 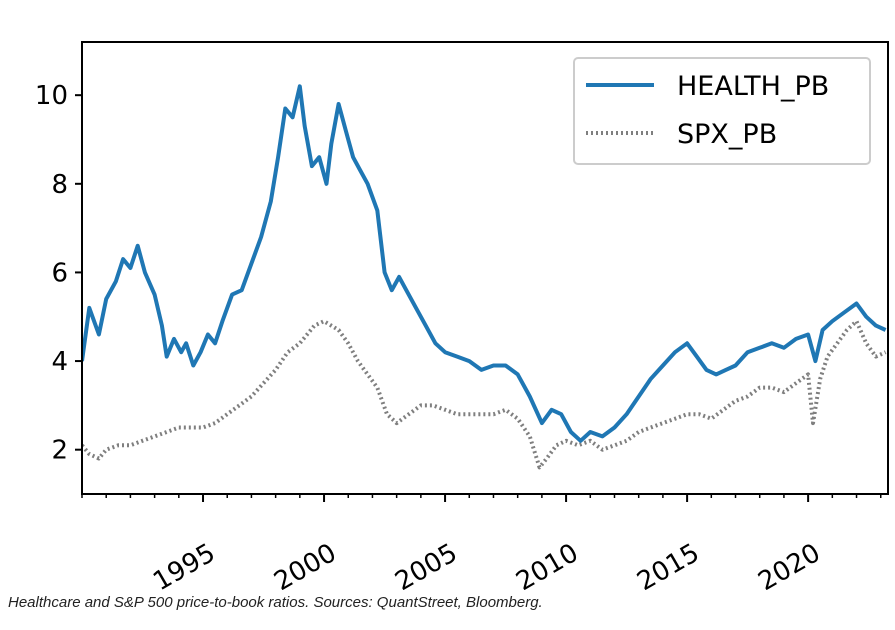 What do you see at coordinates (668, 564) in the screenshot?
I see `x-tick-label: 2015` at bounding box center [668, 564].